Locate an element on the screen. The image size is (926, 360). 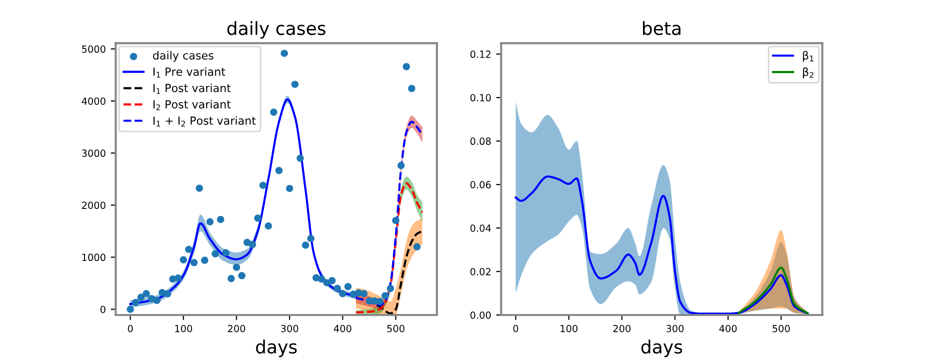
y-tick-label: 0.02 is located at coordinates (480, 272).